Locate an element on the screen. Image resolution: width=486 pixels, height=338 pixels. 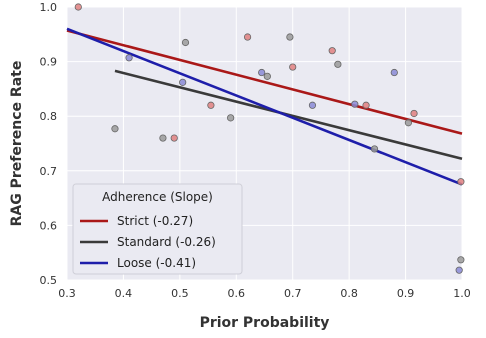
y-tick-label: 0.9 is located at coordinates (49, 62).